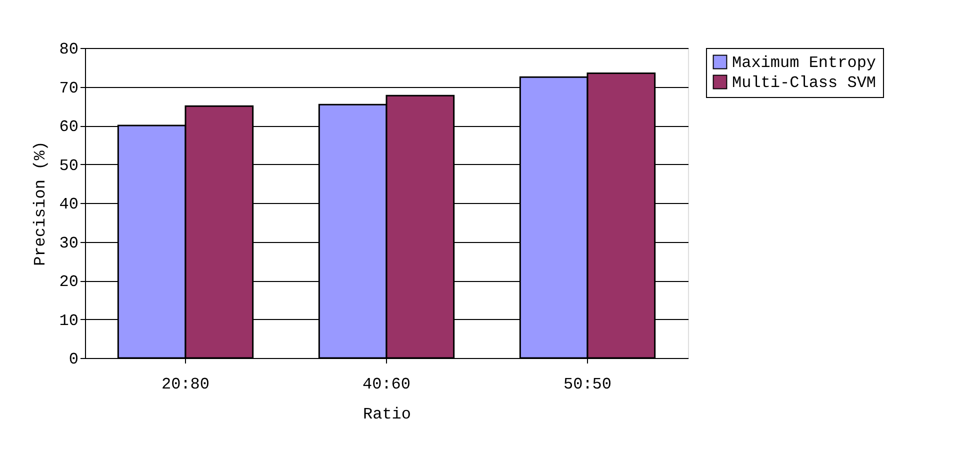 This screenshot has width=972, height=456. Describe the element at coordinates (386, 385) in the screenshot. I see `x-tick-label: 40:60` at that location.